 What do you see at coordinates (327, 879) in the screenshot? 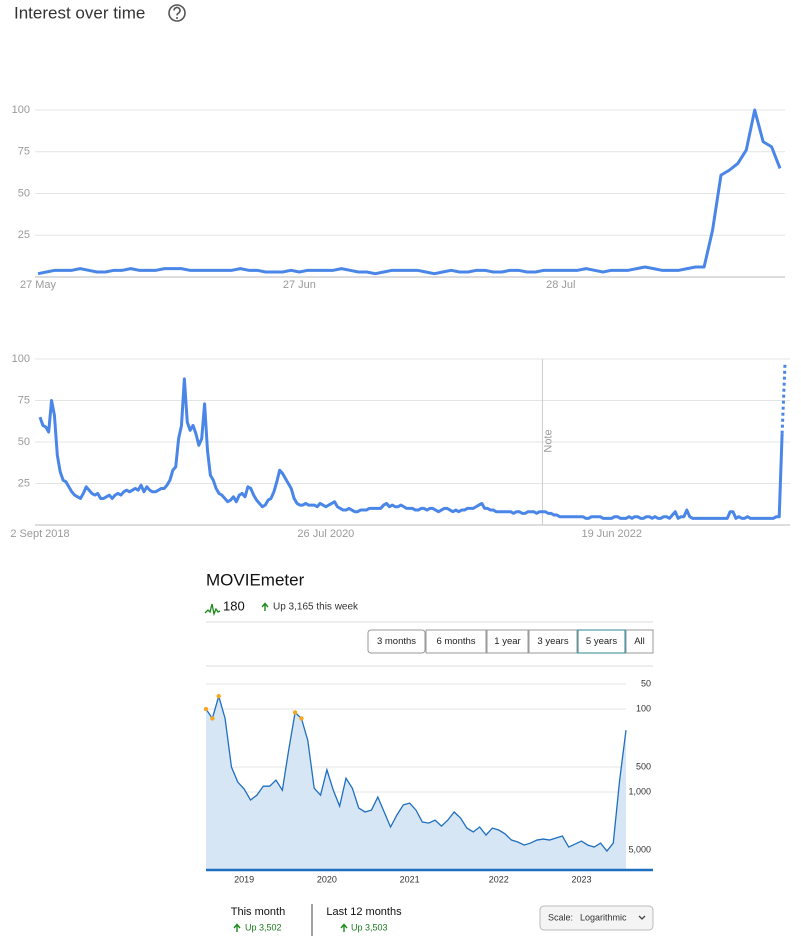
I see `x-tick-label: 2020` at bounding box center [327, 879].